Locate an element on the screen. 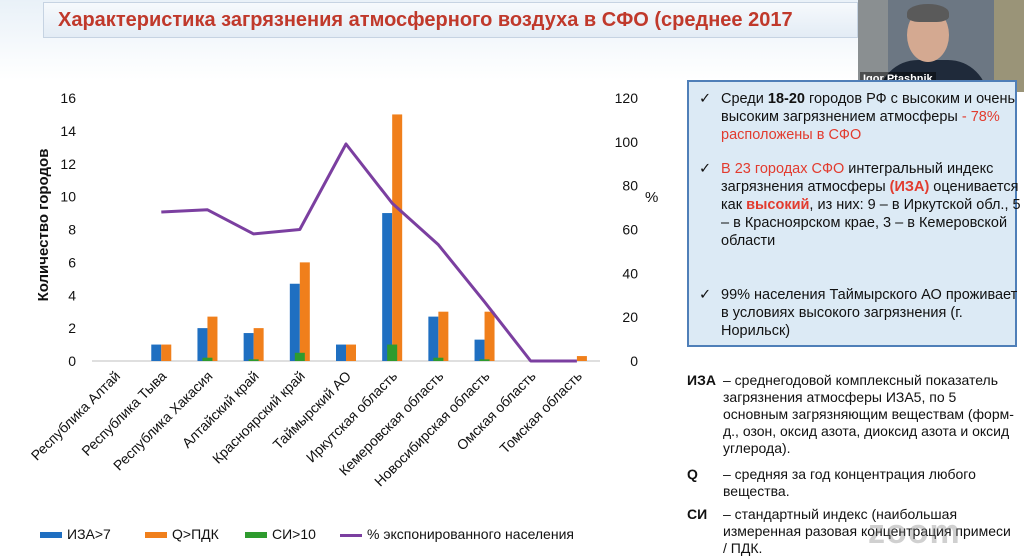 The image size is (1024, 557). info-text-fragment: - 78% расположены в СФО is located at coordinates (860, 126).